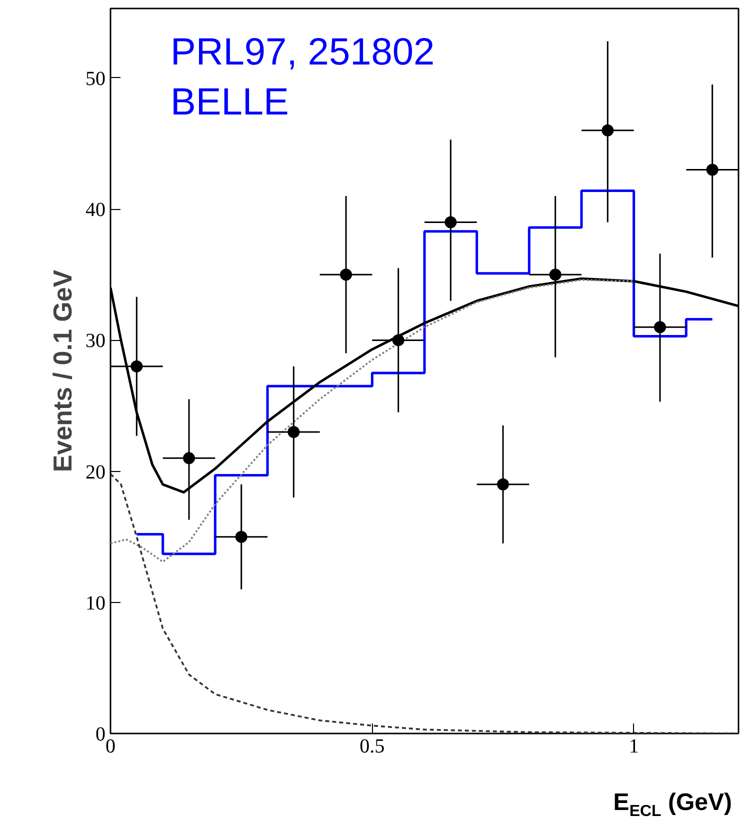 The width and height of the screenshot is (747, 827). Describe the element at coordinates (96, 210) in the screenshot. I see `y-tick-label: 40` at that location.